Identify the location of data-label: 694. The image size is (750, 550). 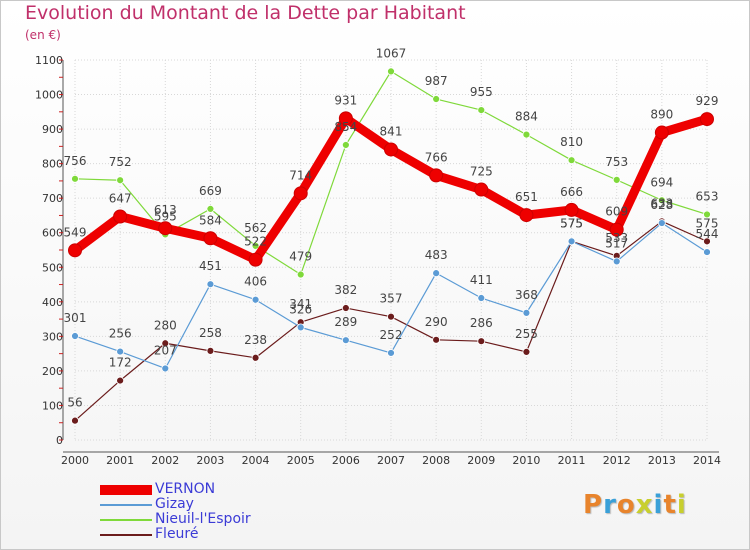
(661, 182).